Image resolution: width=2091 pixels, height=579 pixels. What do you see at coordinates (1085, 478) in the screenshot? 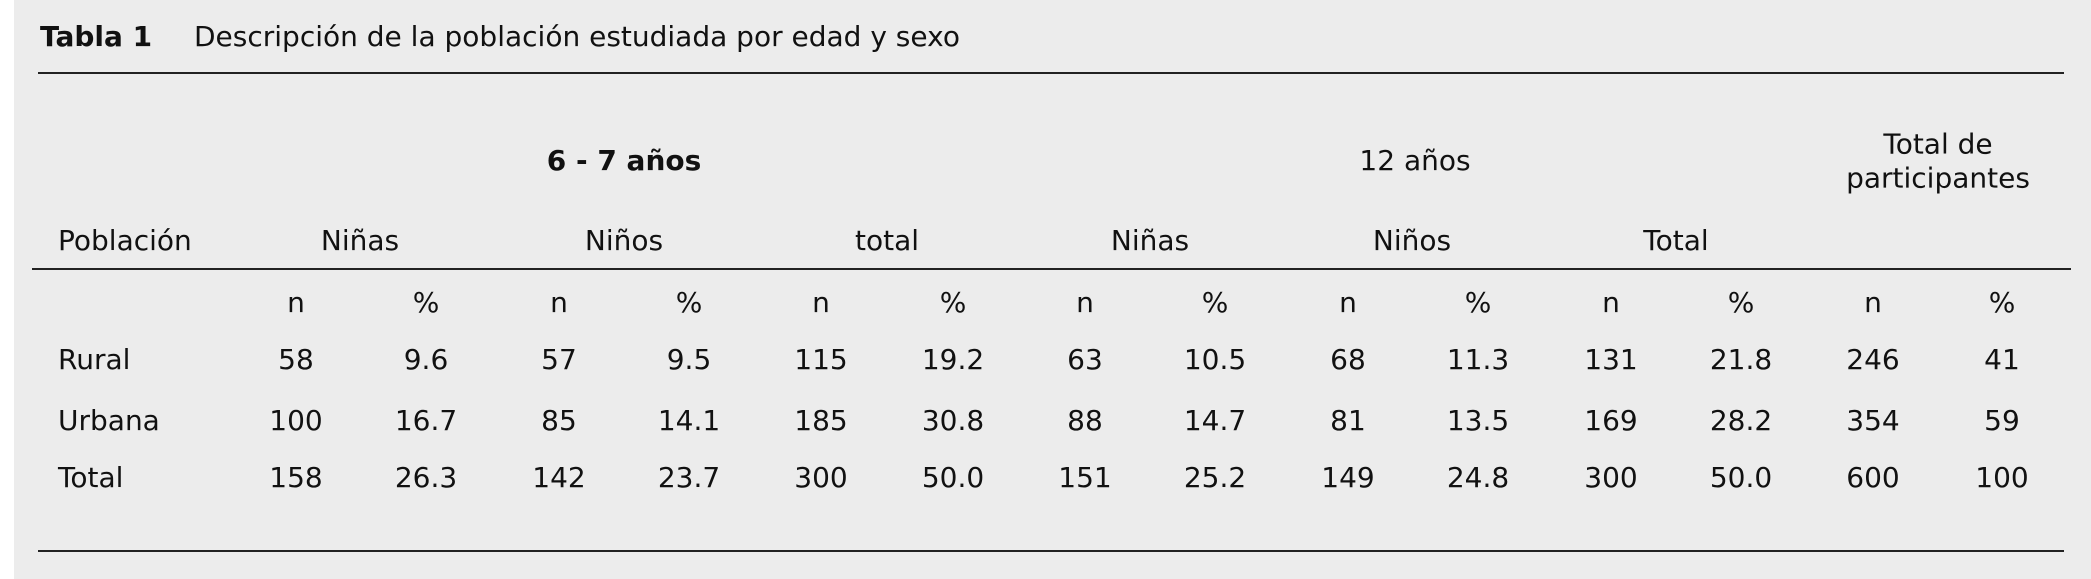
I see `cell: 151` at bounding box center [1085, 478].